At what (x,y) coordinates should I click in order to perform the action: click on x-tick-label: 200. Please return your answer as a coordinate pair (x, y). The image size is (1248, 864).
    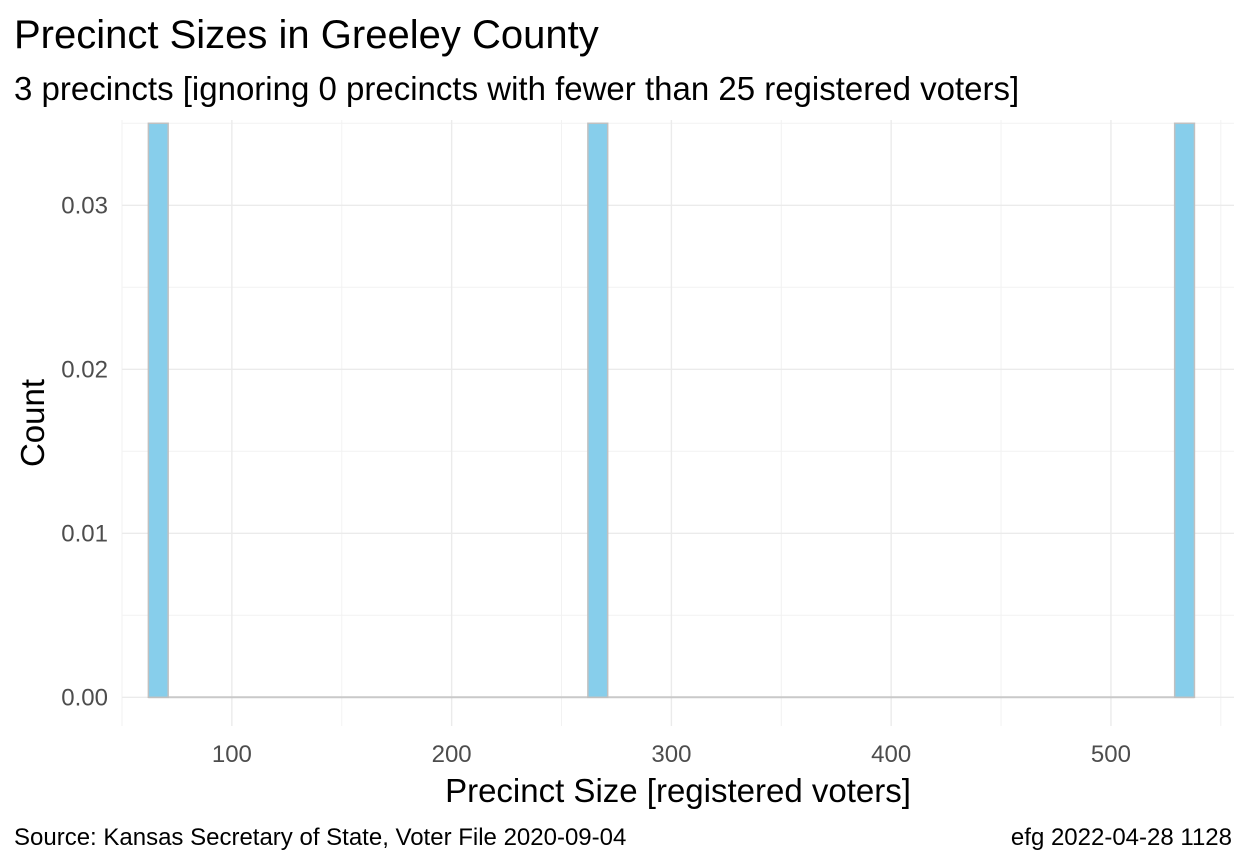
    Looking at the image, I should click on (452, 754).